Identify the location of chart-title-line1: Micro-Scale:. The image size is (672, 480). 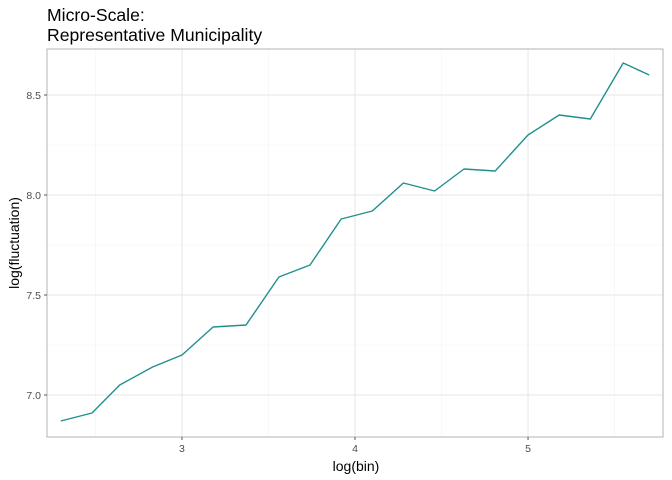
(96, 15).